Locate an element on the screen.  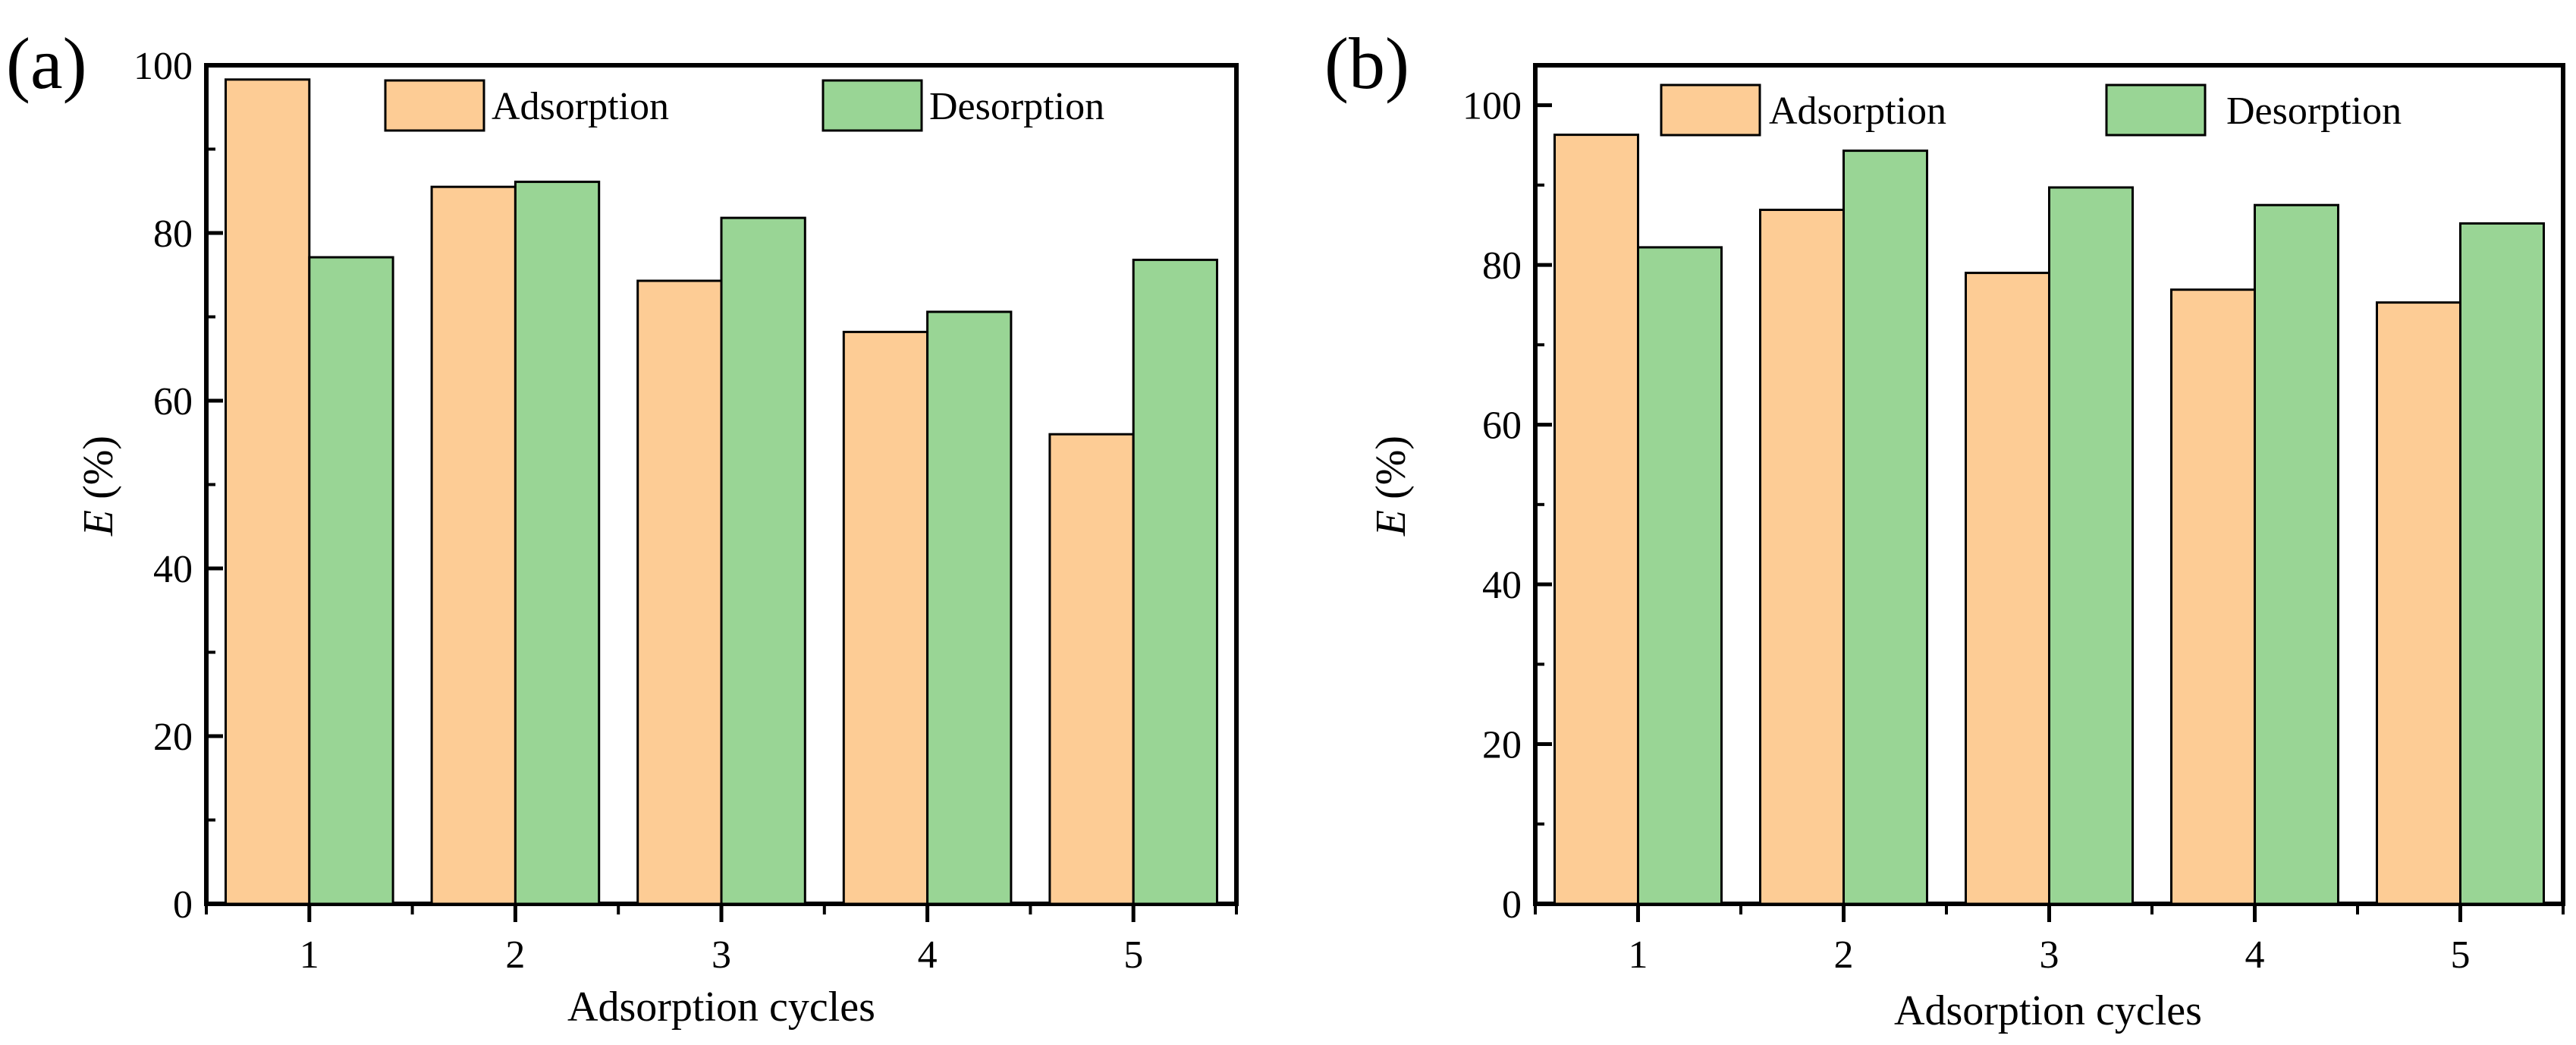
panel-label: (a) is located at coordinates (46, 64).